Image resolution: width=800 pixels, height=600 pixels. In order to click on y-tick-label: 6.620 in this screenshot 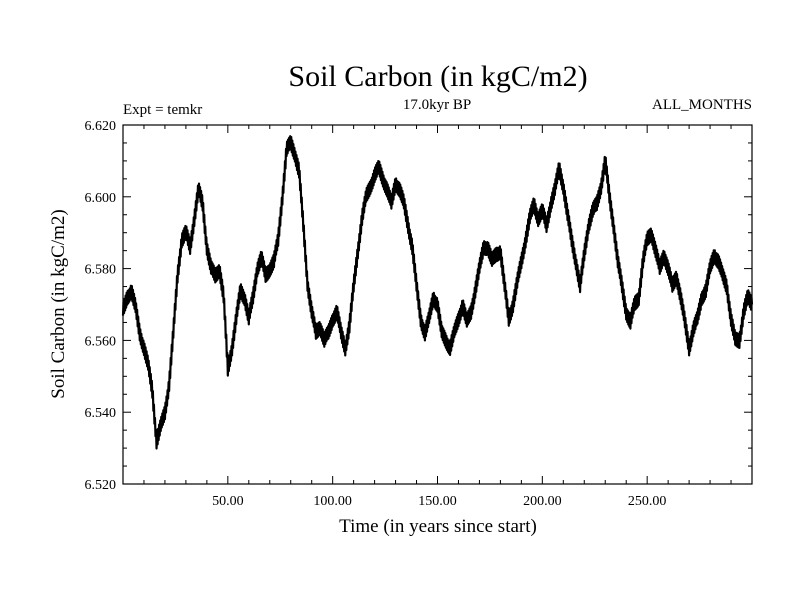, I will do `click(101, 126)`.